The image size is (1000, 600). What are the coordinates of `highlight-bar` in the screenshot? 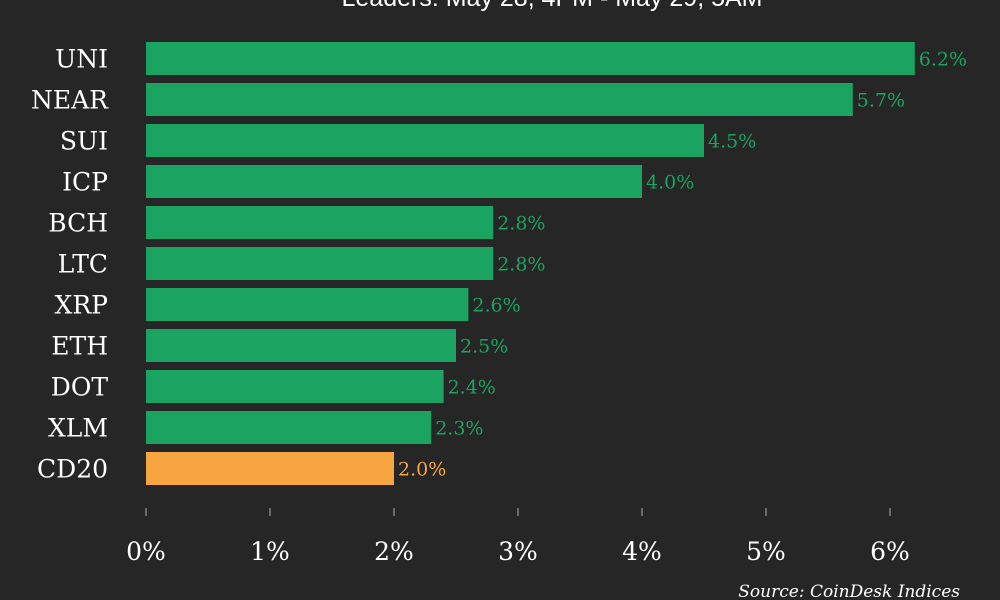 It's located at (270, 468).